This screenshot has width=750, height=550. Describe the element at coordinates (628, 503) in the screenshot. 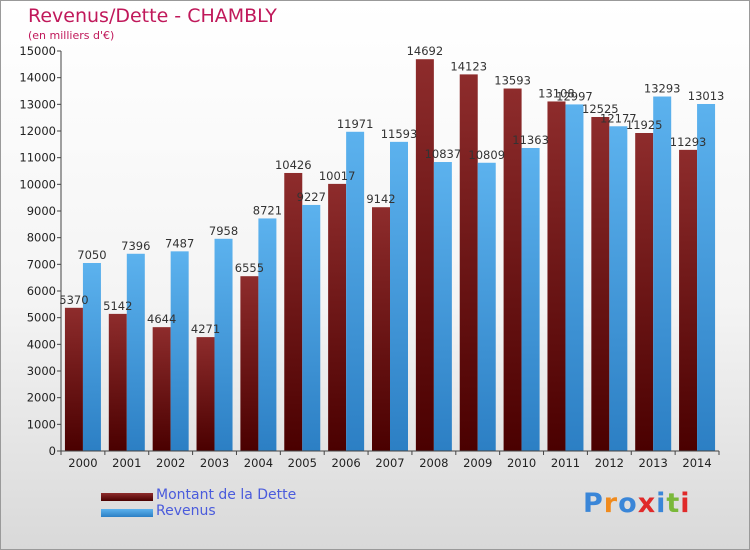

I see `logo-letter: o` at that location.